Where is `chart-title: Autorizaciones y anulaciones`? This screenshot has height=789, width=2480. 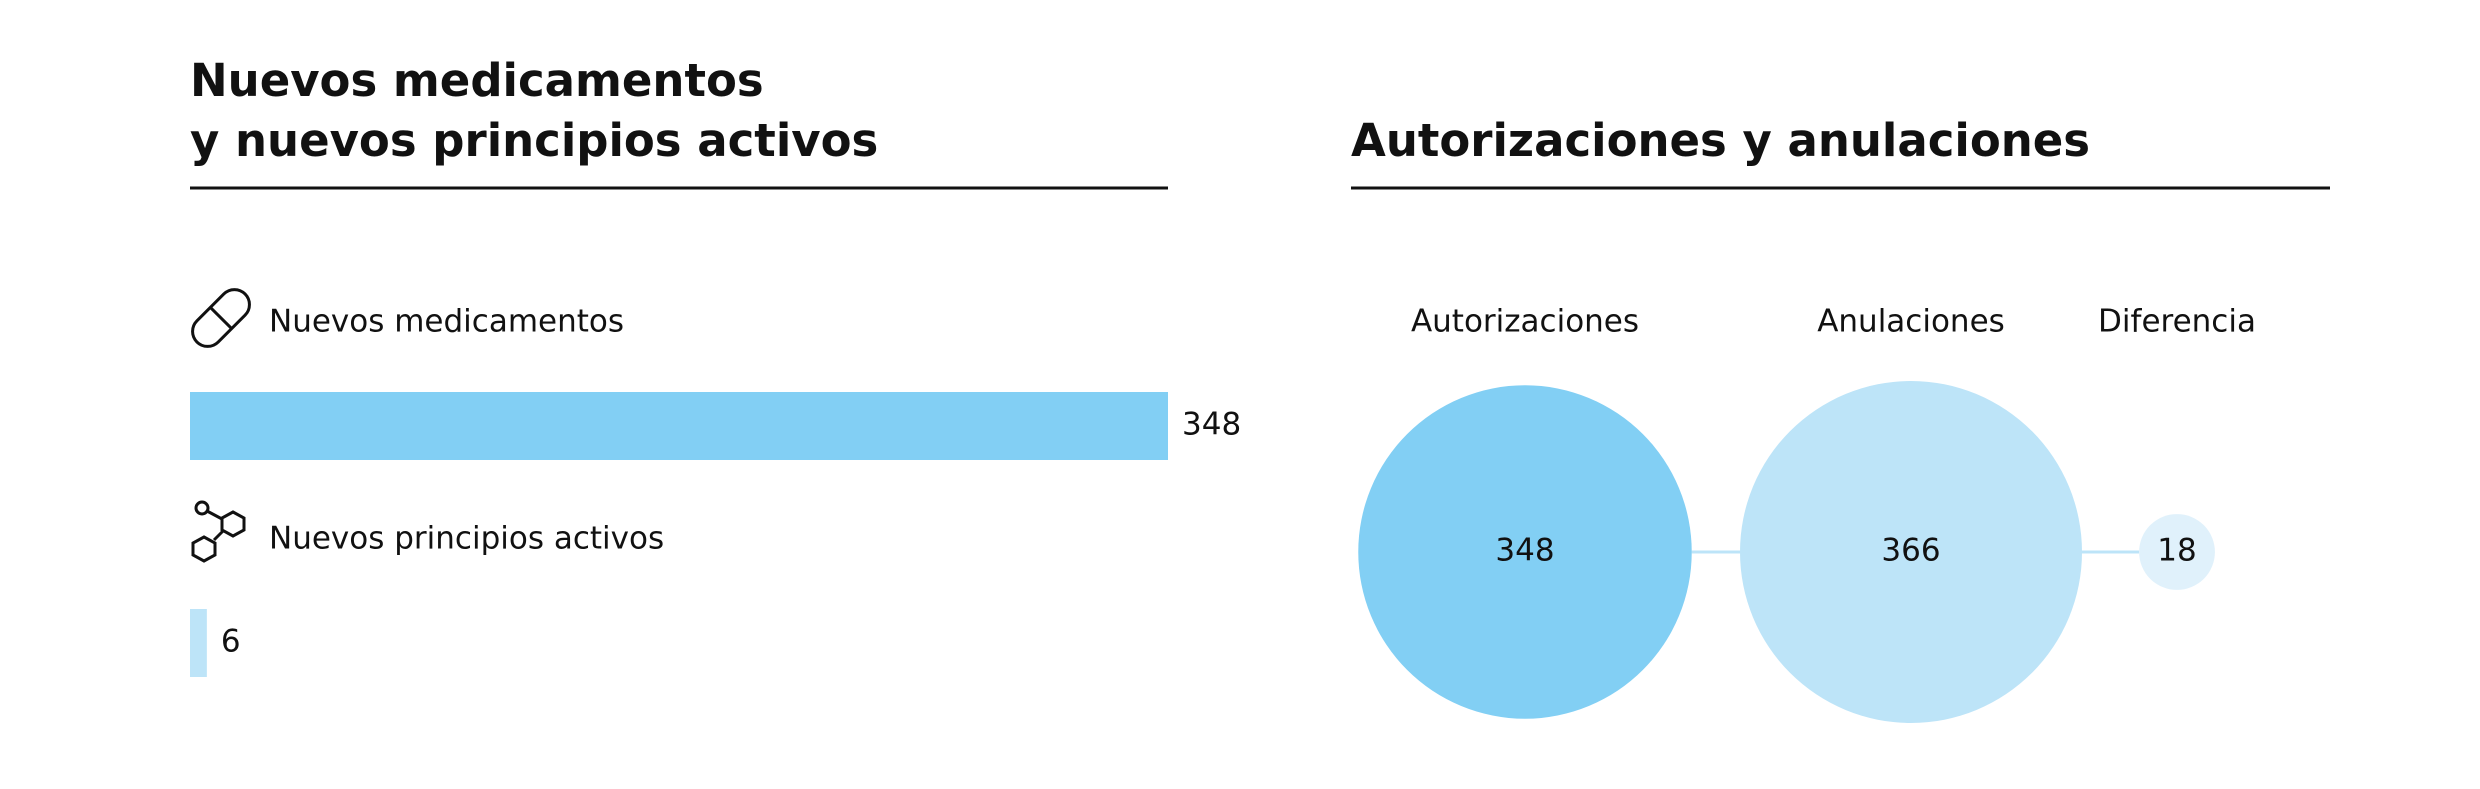
chart-title: Autorizaciones y anulaciones is located at coordinates (1720, 140).